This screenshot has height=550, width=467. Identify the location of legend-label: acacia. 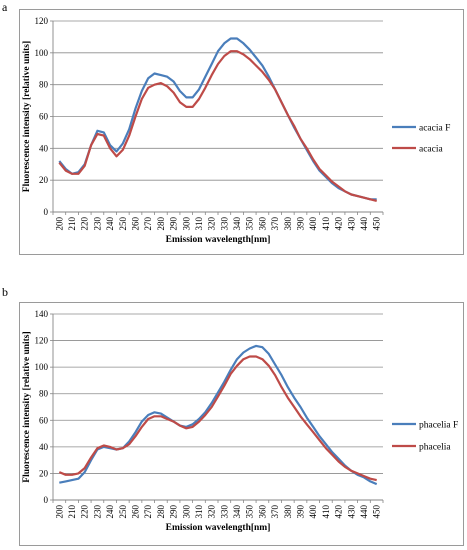
(431, 150).